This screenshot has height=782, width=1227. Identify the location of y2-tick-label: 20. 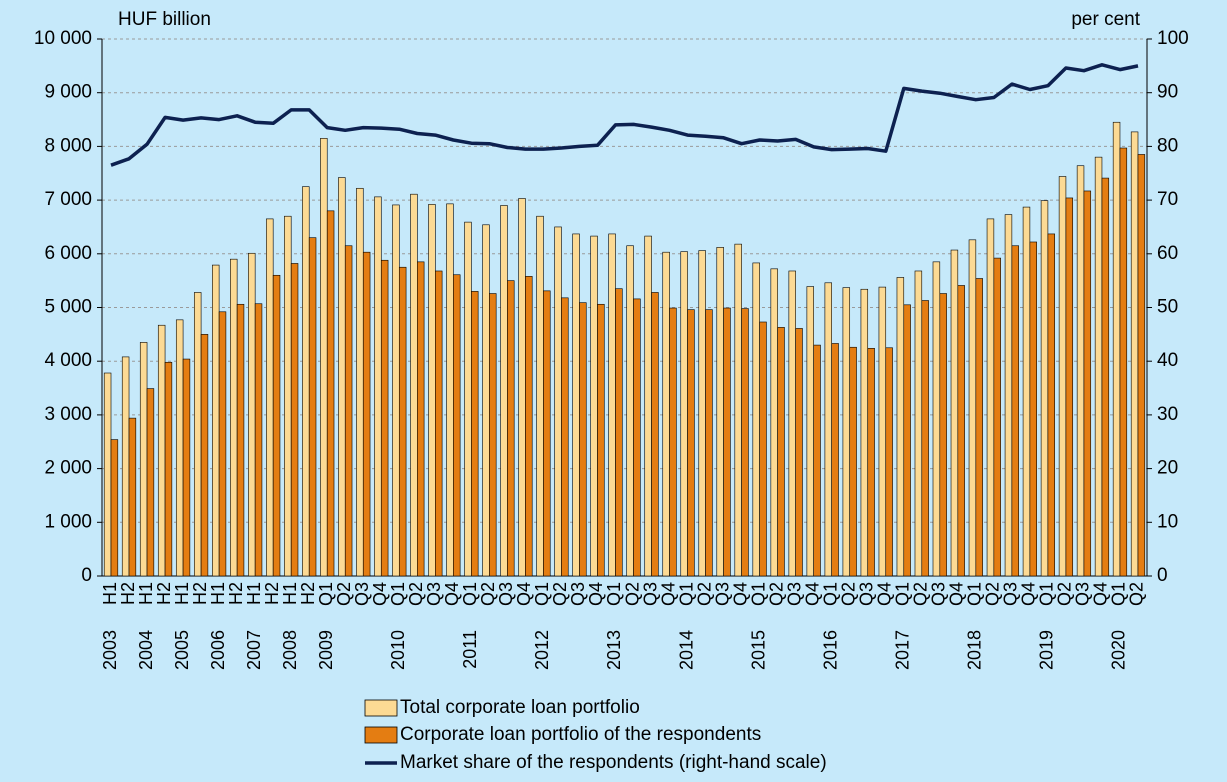
(1167, 468).